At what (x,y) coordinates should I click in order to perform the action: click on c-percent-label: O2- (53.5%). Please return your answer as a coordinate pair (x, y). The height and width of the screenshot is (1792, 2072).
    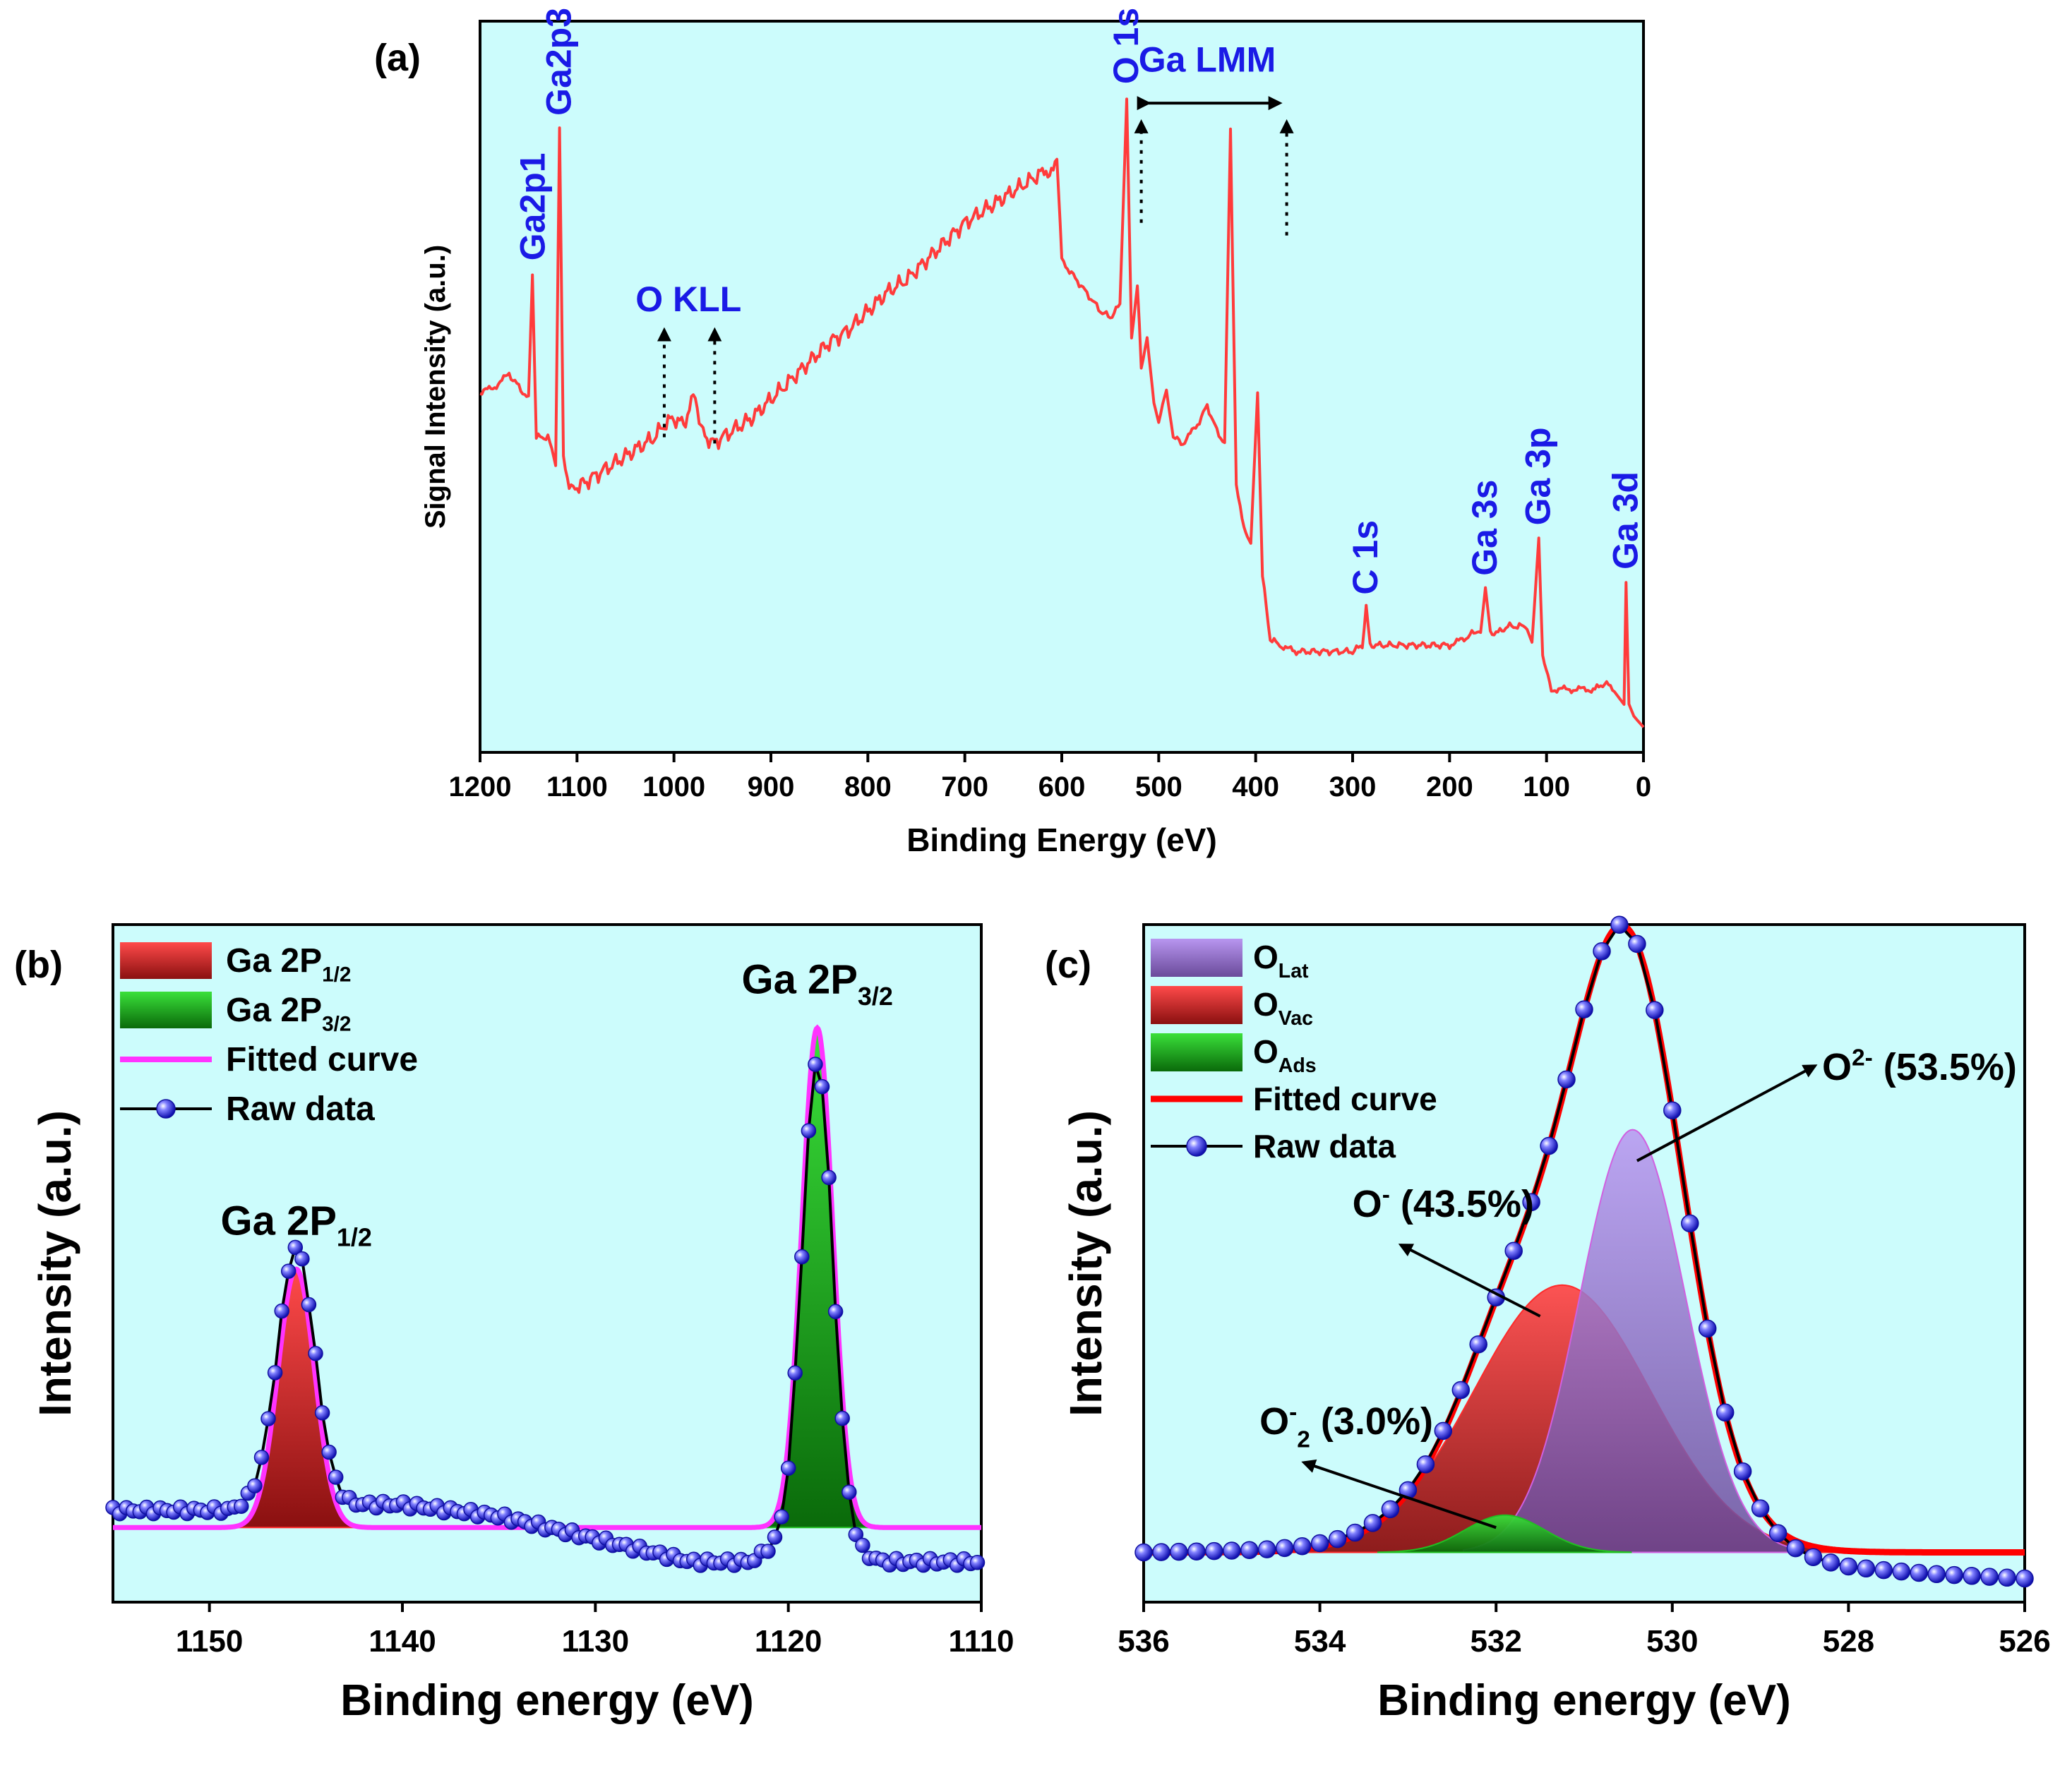
    Looking at the image, I should click on (1919, 1067).